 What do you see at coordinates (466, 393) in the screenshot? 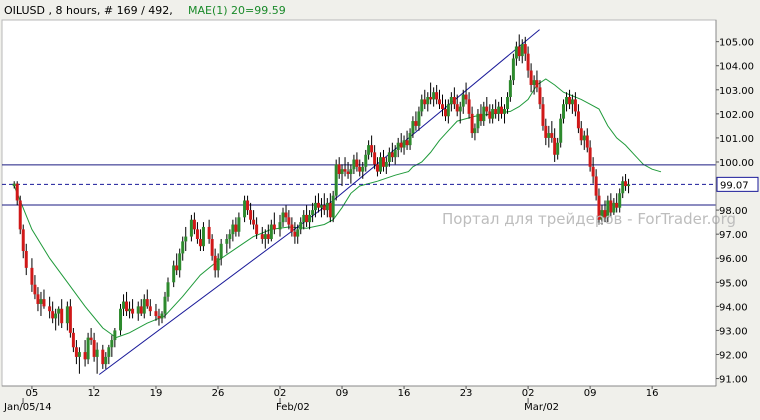
I see `x-tick-label: 23` at bounding box center [466, 393].